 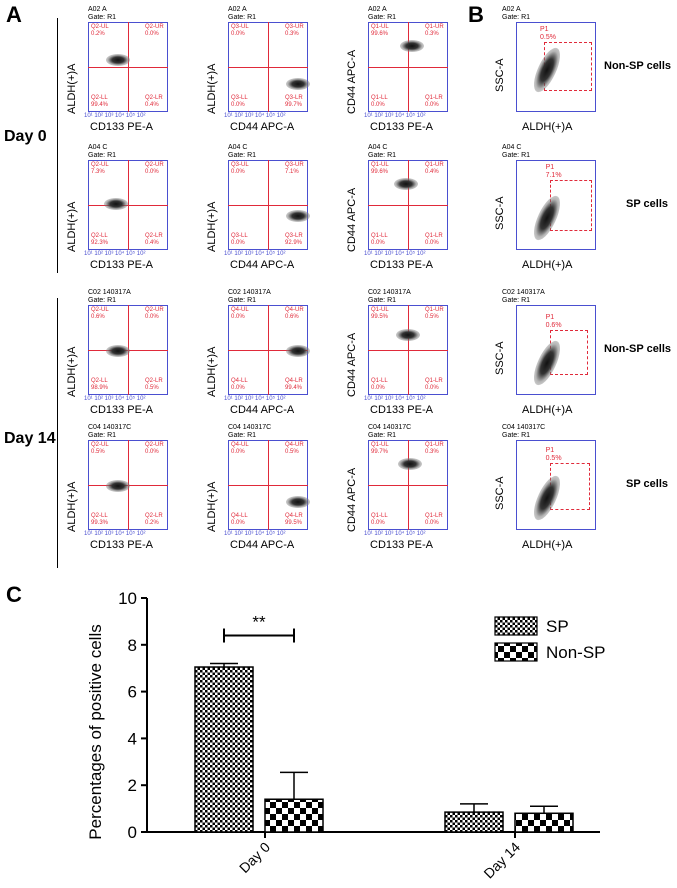 I want to click on quadrant-ll-value: 99.3%, so click(x=100, y=523).